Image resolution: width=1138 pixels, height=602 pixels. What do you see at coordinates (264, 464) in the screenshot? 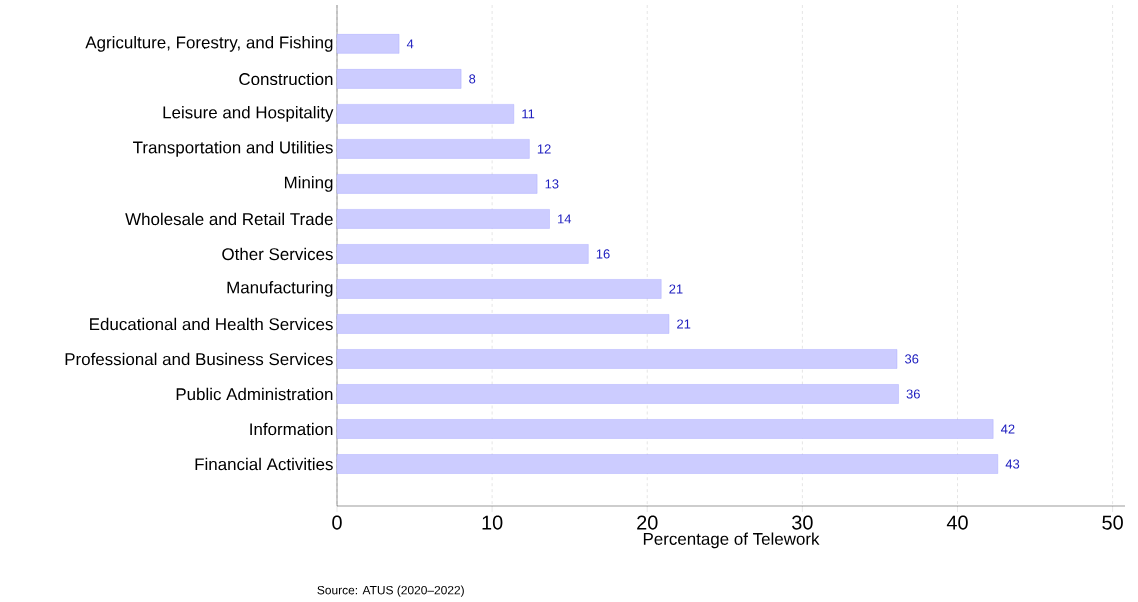
I see `y-tick-label: Financial Activities` at bounding box center [264, 464].